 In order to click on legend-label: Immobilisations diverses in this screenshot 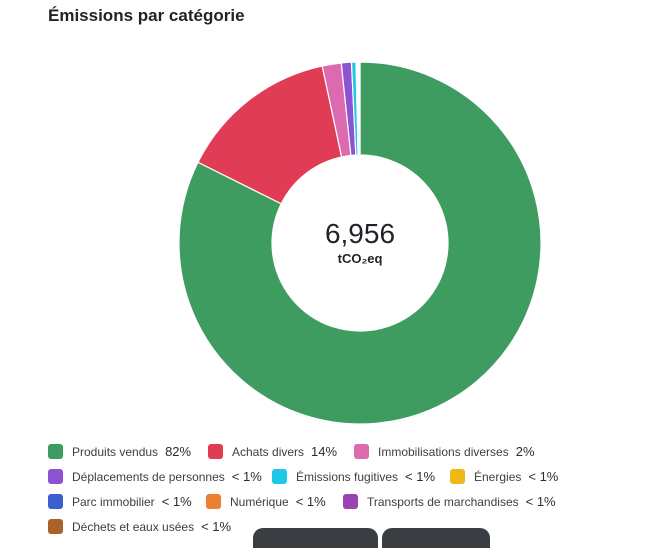, I will do `click(443, 451)`.